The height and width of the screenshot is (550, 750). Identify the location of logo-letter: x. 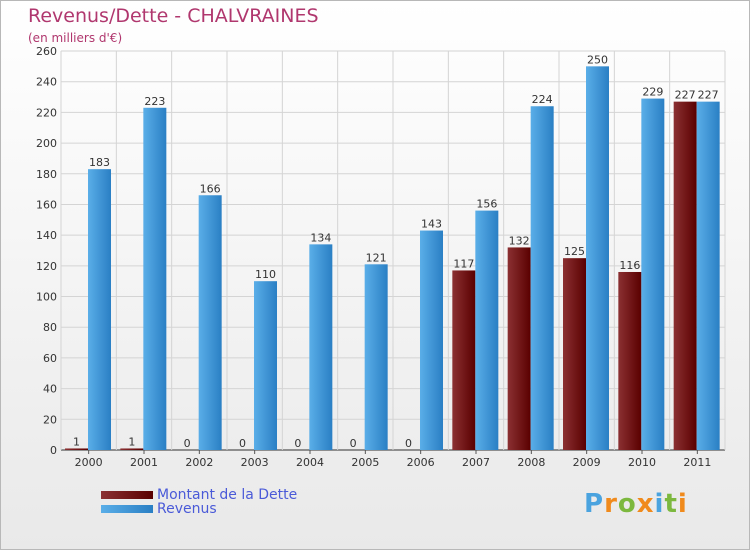
(645, 504).